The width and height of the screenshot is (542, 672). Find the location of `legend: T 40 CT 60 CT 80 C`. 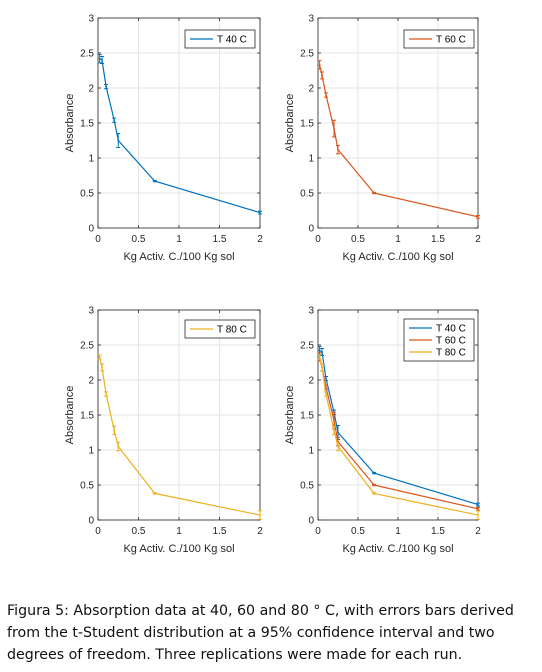

legend: T 40 CT 60 CT 80 C is located at coordinates (439, 340).